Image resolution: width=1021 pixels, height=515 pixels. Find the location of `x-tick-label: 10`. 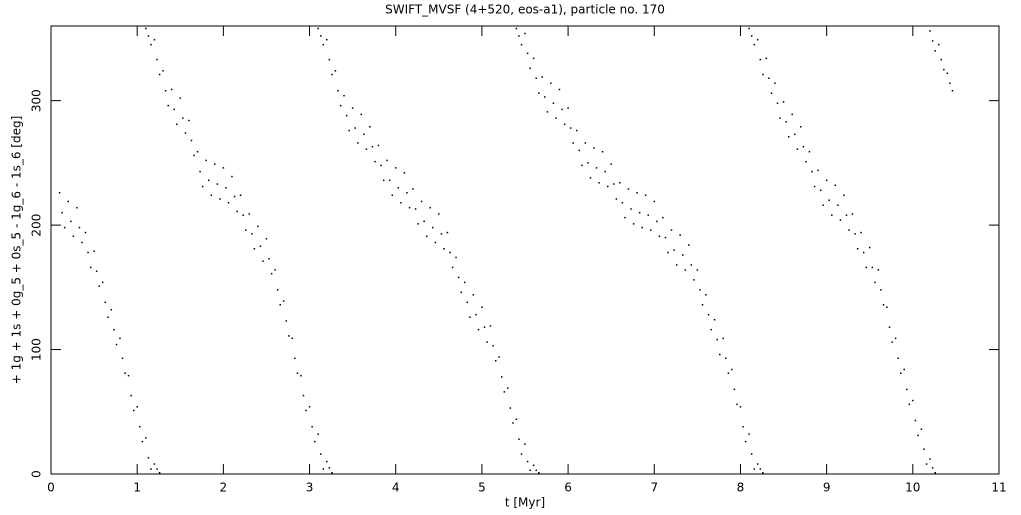

x-tick-label: 10 is located at coordinates (912, 488).